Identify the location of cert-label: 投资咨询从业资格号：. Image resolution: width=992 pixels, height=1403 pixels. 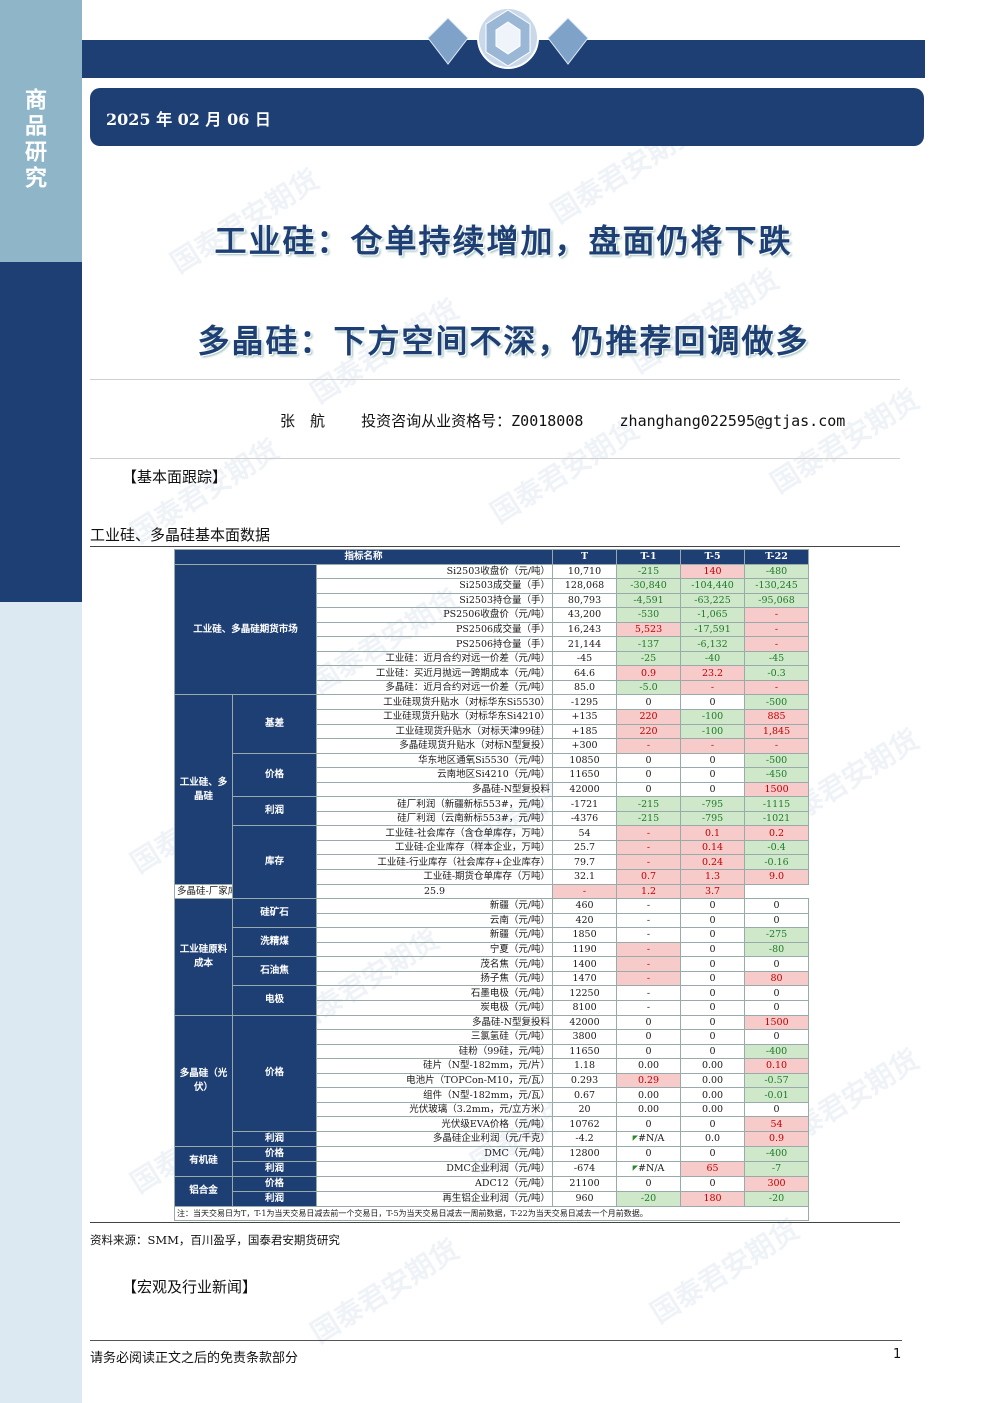
(436, 421).